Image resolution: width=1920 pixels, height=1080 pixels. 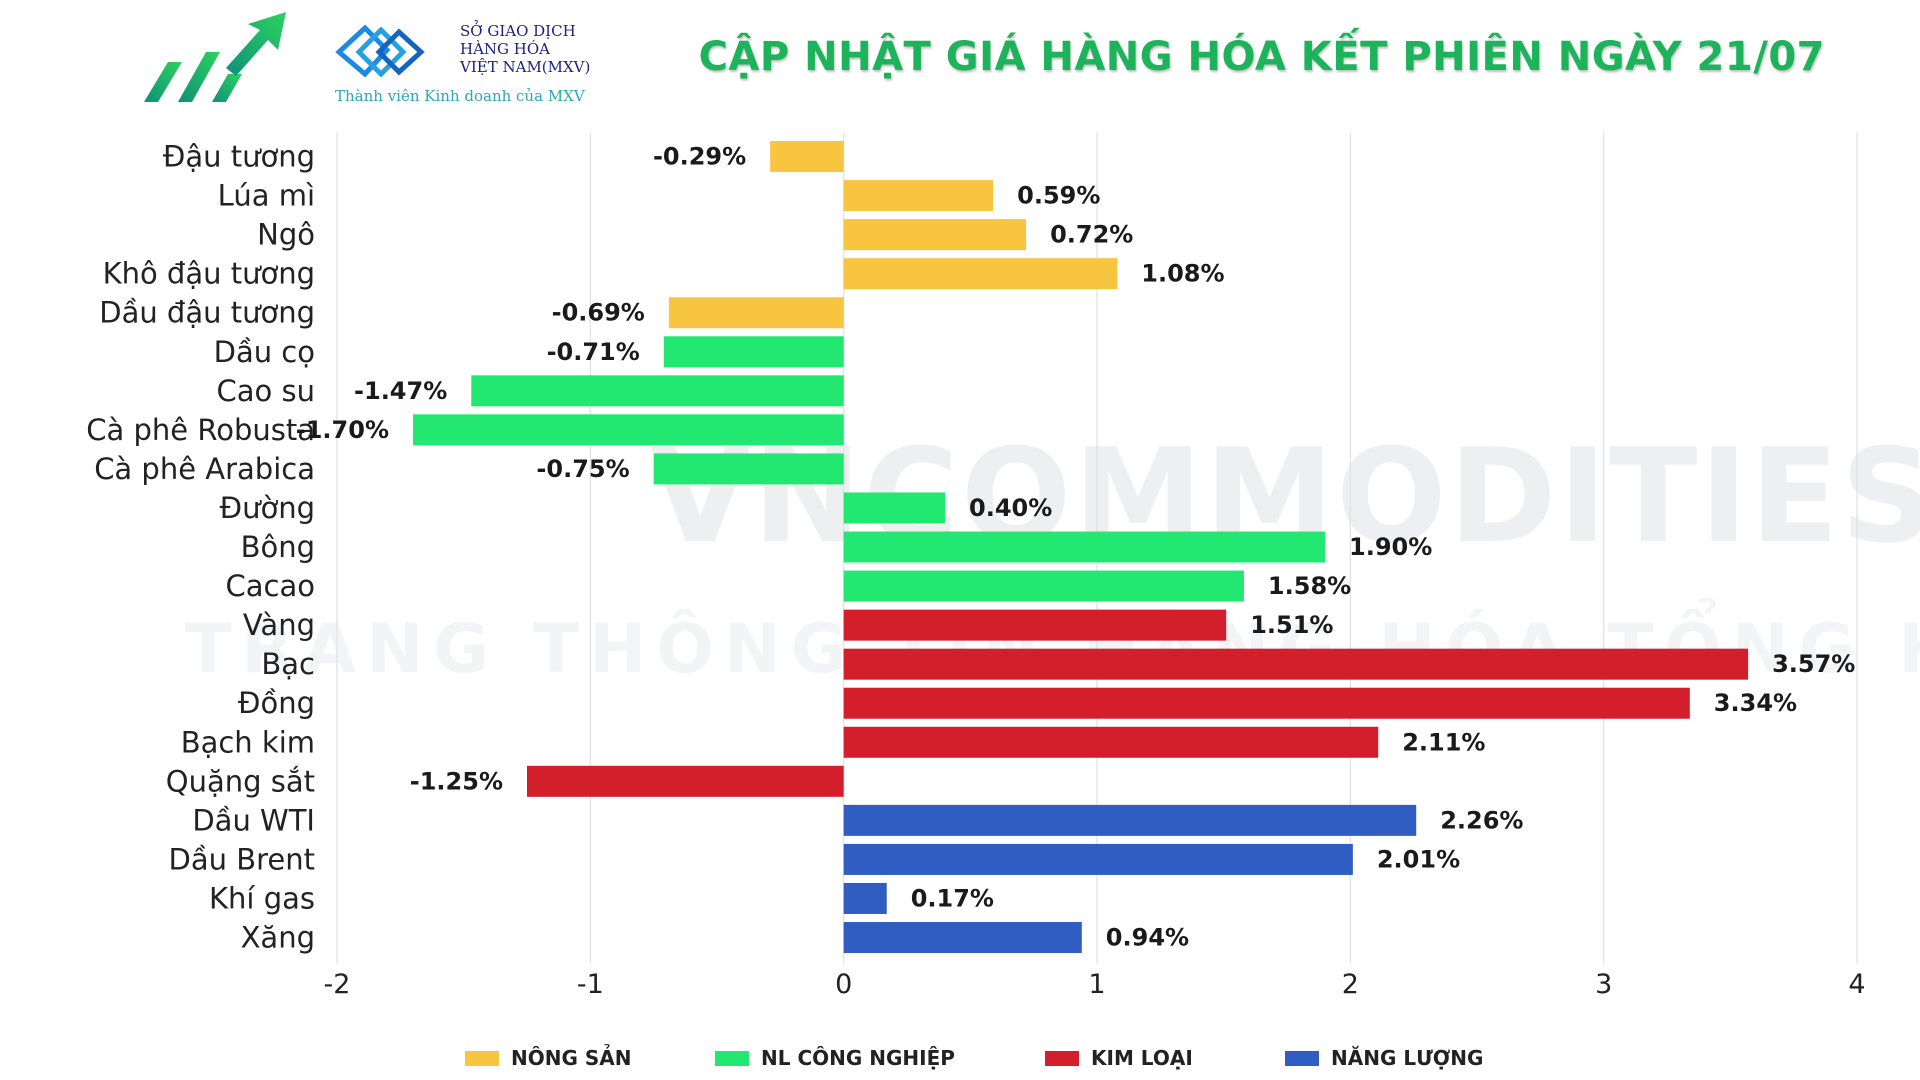 What do you see at coordinates (1309, 586) in the screenshot?
I see `data-label: 1.58%` at bounding box center [1309, 586].